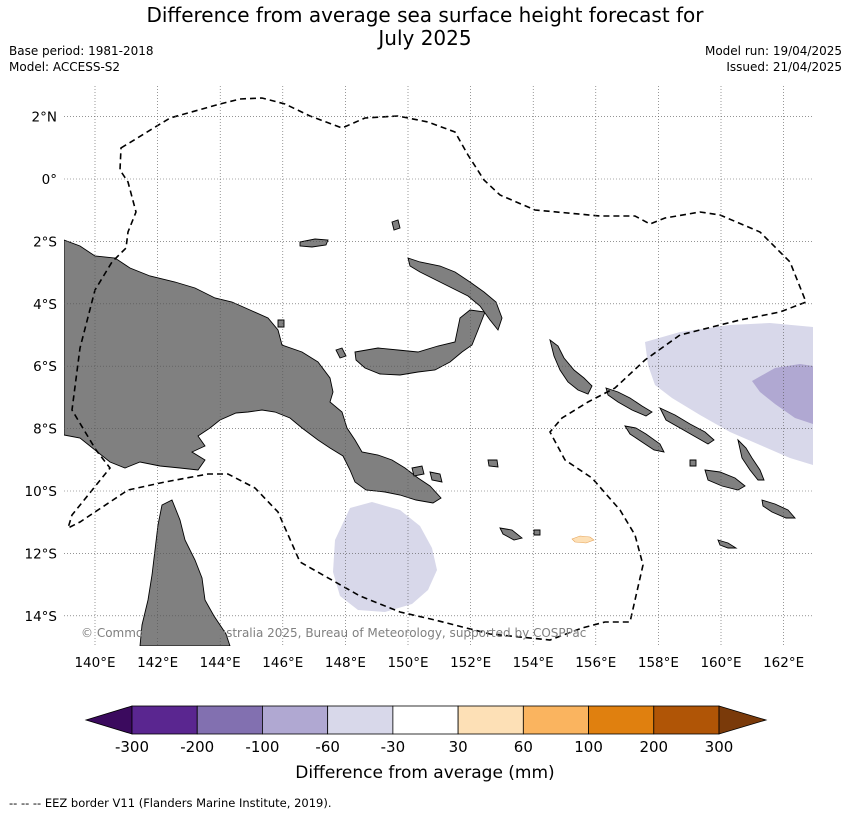 The width and height of the screenshot is (850, 816). What do you see at coordinates (773, 51) in the screenshot?
I see `model-run: Model run: 19/04/2025` at bounding box center [773, 51].